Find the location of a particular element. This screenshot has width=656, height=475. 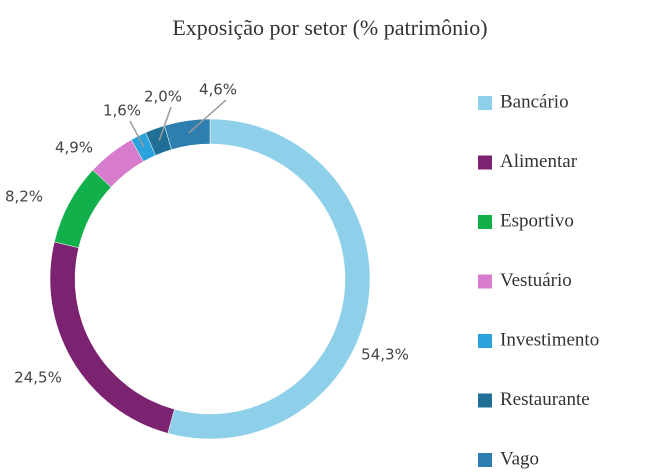

legend-label: Investimento is located at coordinates (549, 339).